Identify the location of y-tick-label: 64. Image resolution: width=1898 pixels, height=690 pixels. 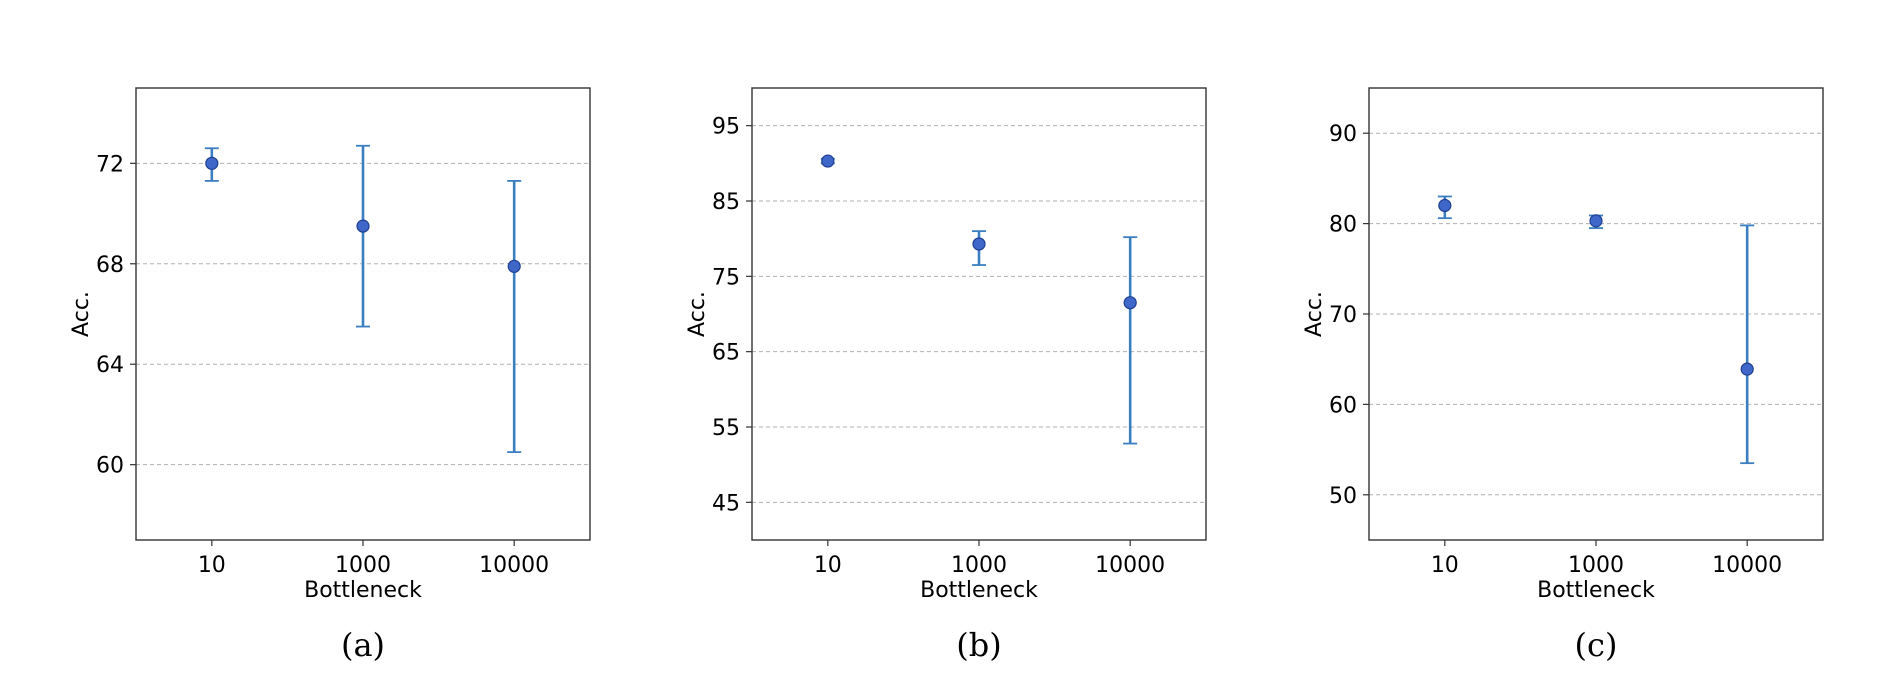
(110, 365).